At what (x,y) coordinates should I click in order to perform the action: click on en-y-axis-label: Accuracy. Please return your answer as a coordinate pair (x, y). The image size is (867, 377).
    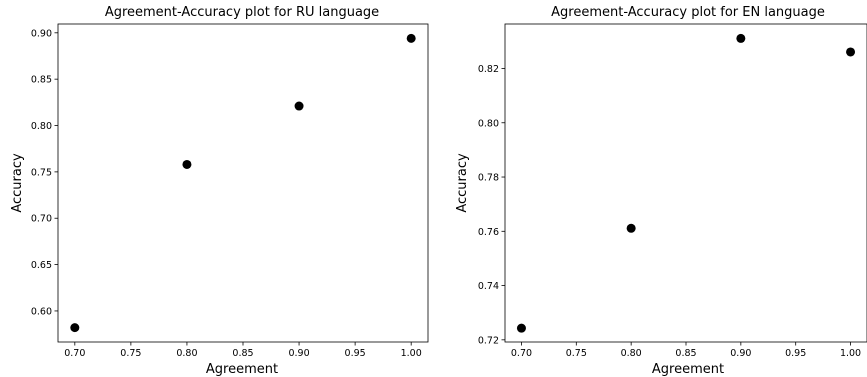
    Looking at the image, I should click on (462, 183).